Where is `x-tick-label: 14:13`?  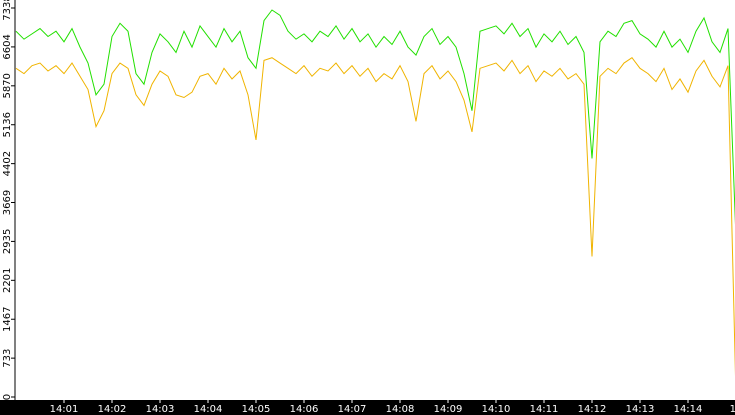 x-tick-label: 14:13 is located at coordinates (640, 409).